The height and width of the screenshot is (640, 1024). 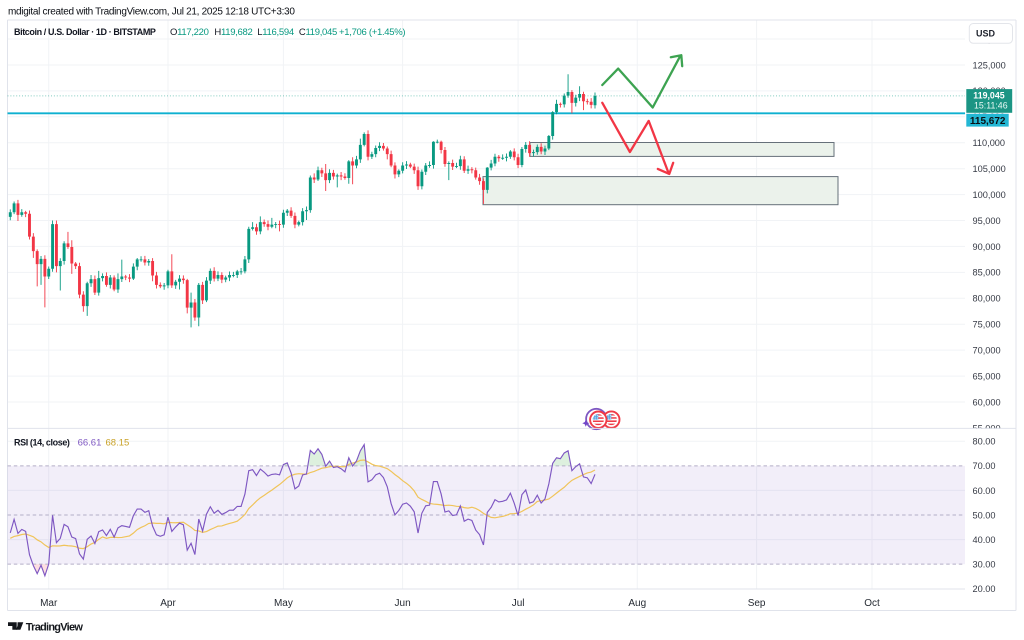 I want to click on svg-text: Oct, so click(x=872, y=603).